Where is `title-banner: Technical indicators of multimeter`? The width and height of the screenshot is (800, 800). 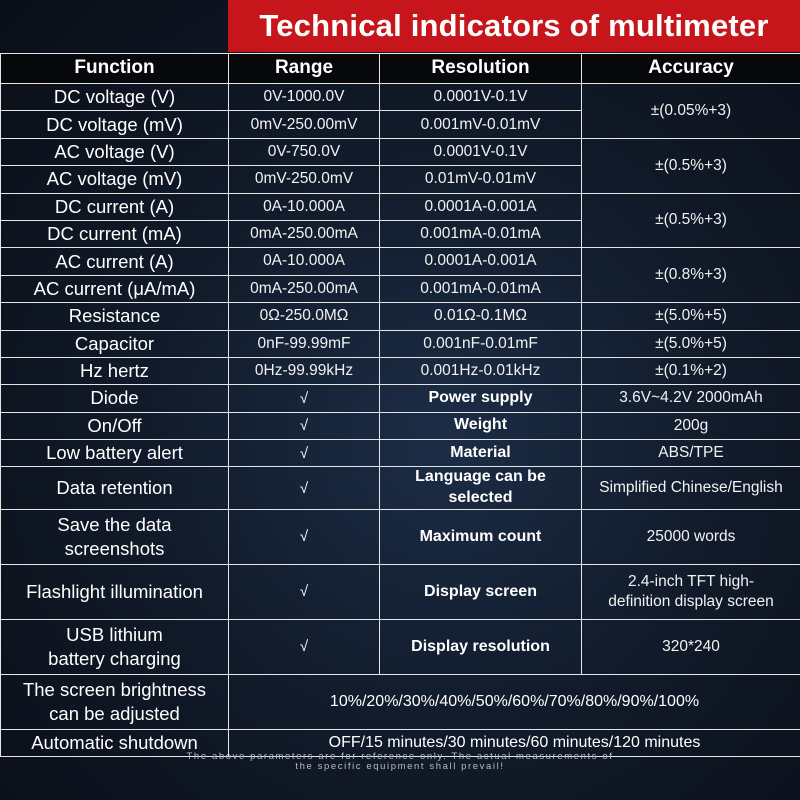
title-banner: Technical indicators of multimeter is located at coordinates (514, 26).